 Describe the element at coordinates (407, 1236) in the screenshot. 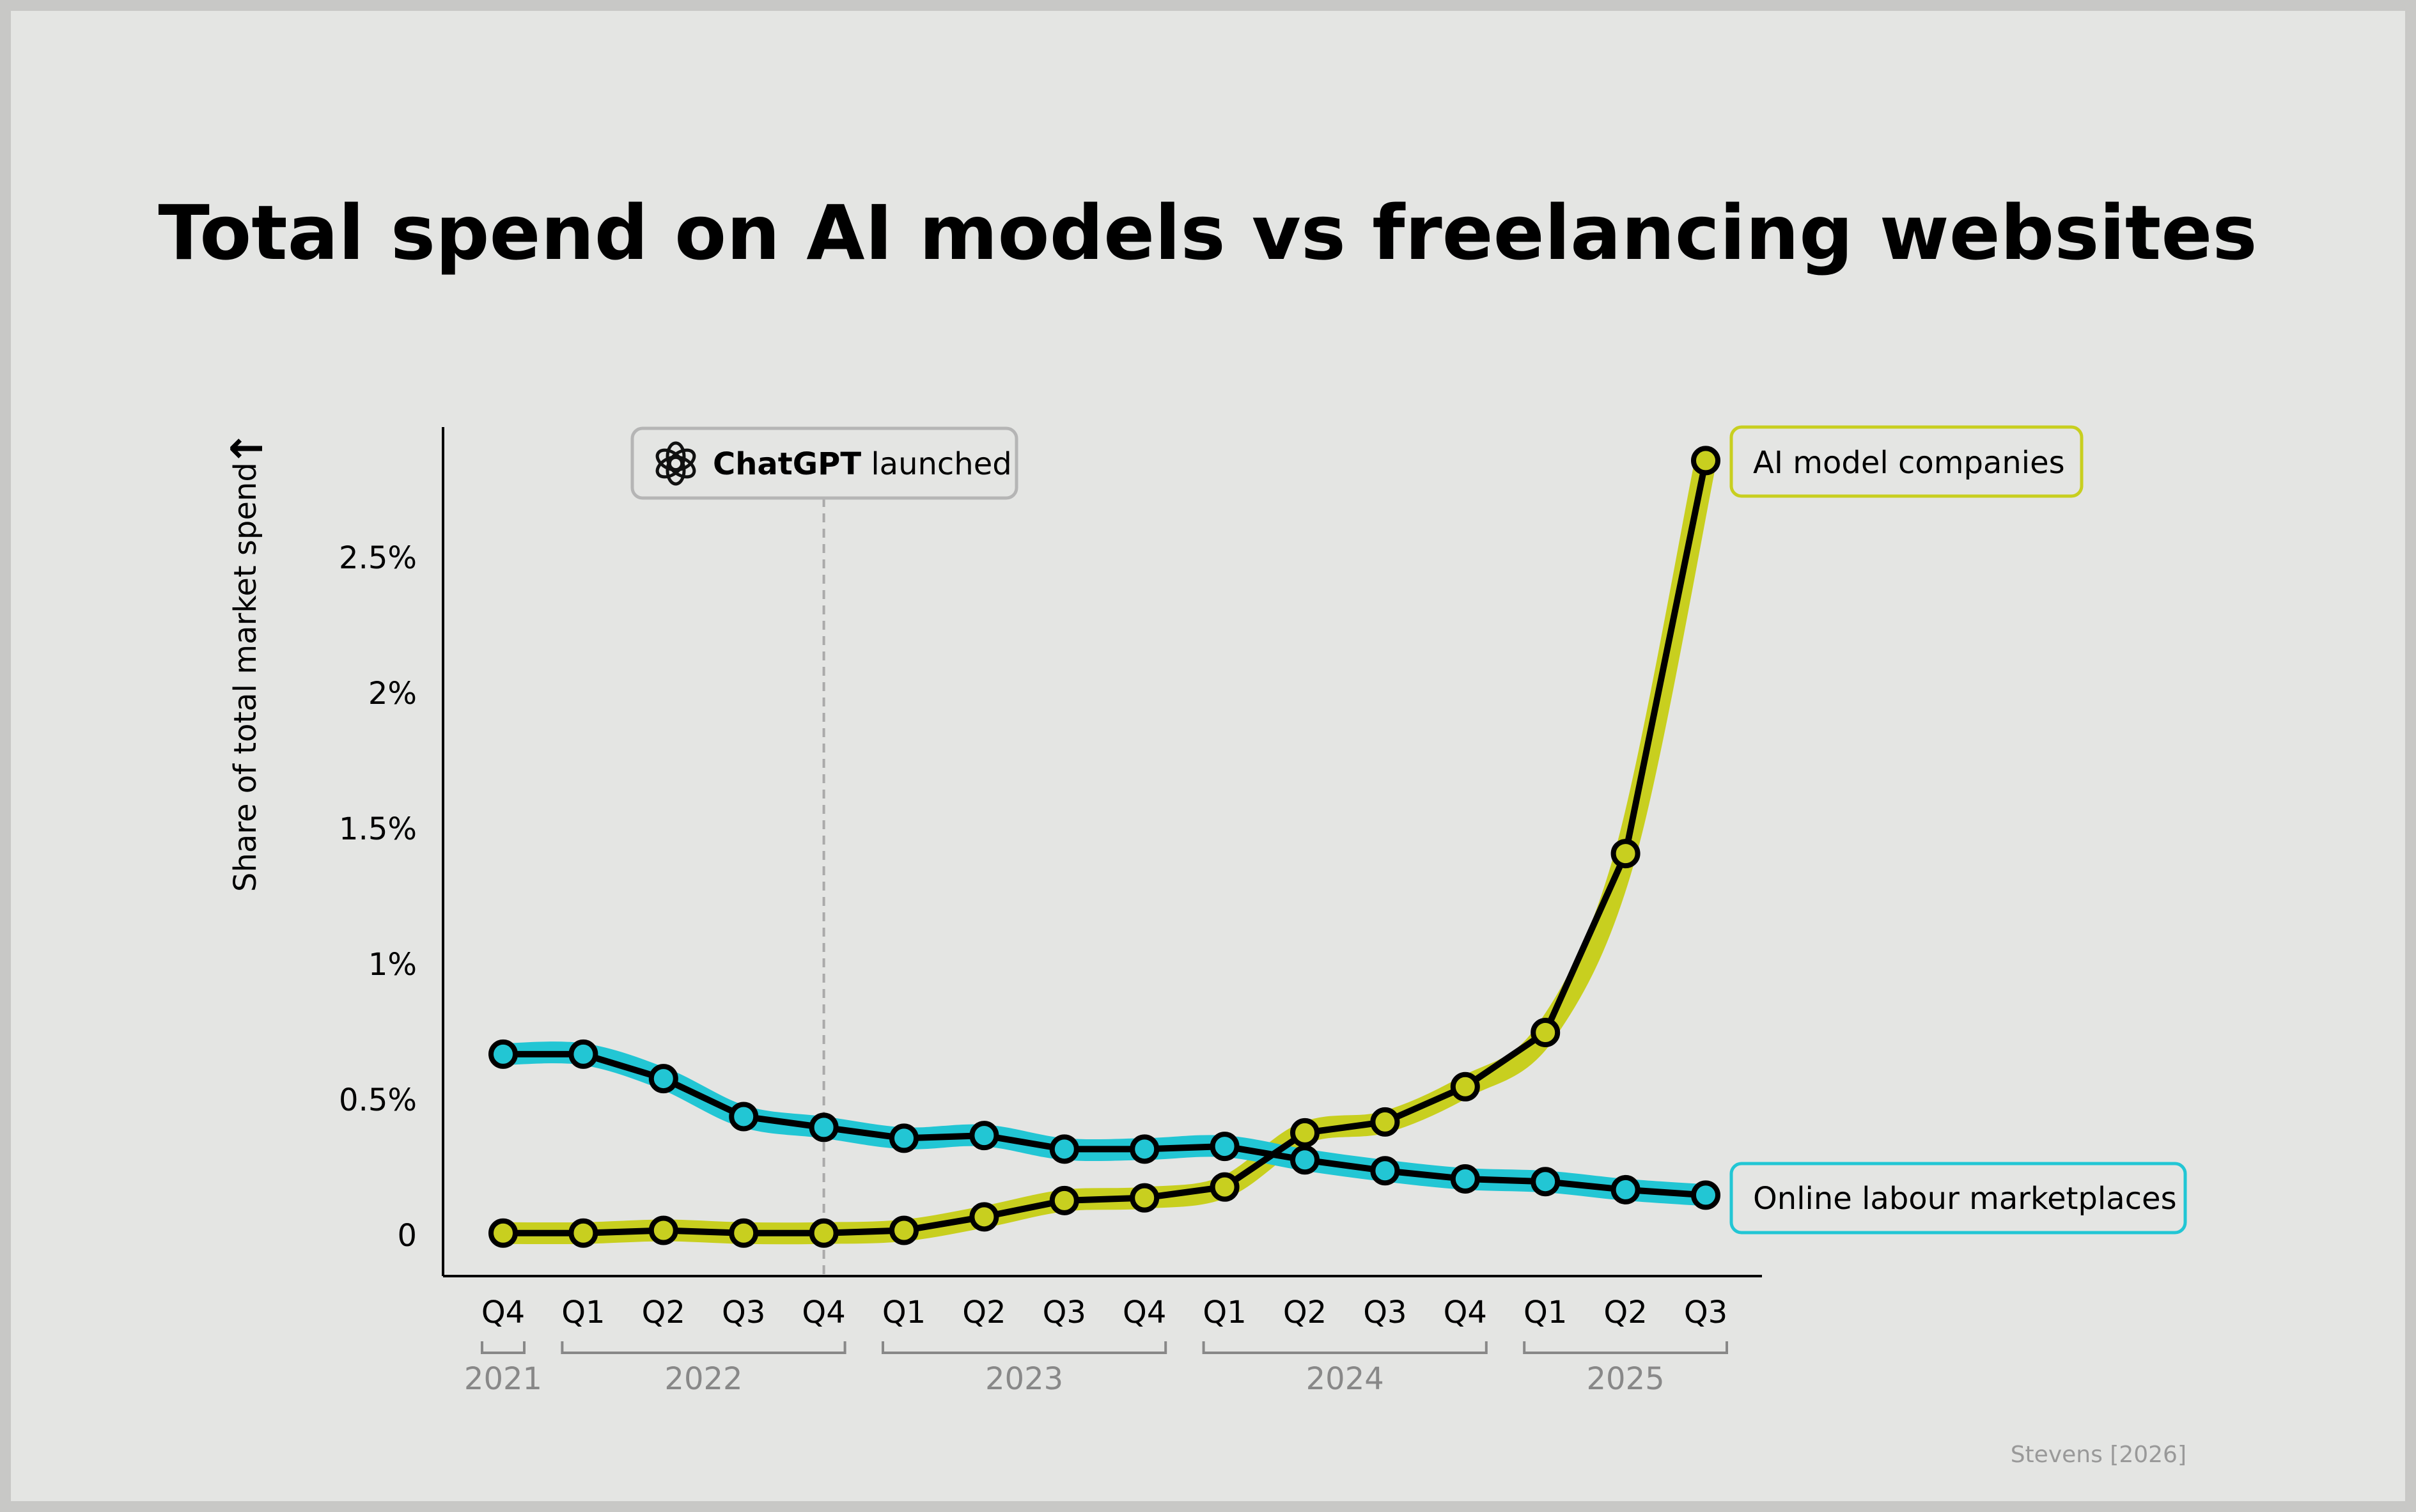

I see `y-tick-label: 0` at that location.